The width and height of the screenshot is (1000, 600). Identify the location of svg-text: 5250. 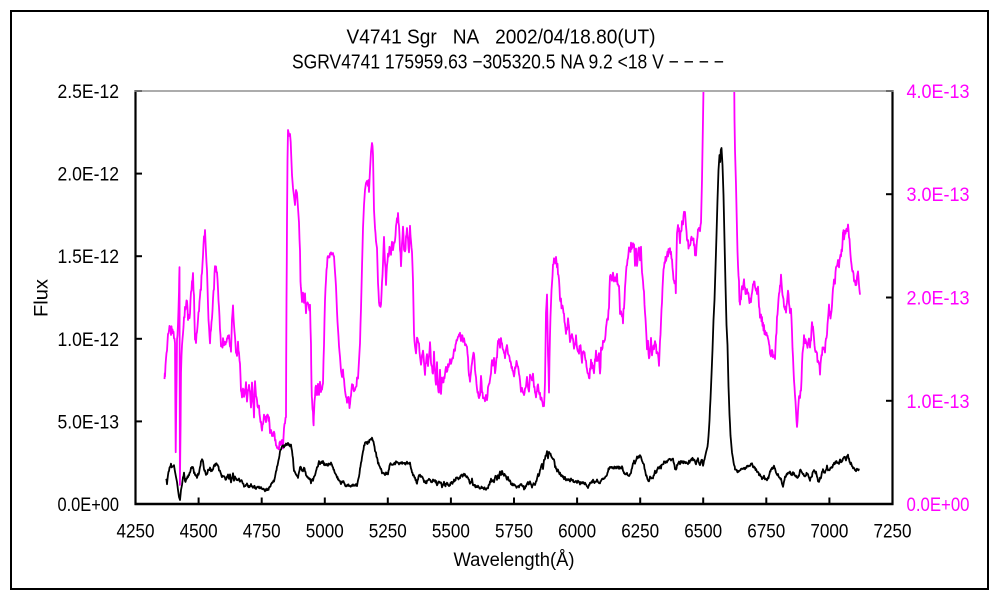
(388, 532).